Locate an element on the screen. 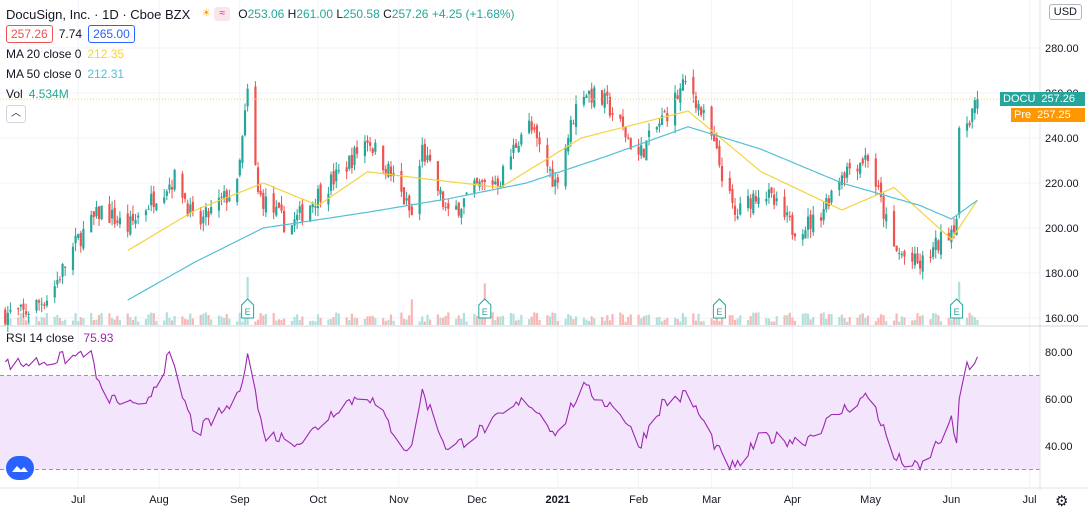 Image resolution: width=1088 pixels, height=513 pixels. bid-box: 257.26 is located at coordinates (29, 34).